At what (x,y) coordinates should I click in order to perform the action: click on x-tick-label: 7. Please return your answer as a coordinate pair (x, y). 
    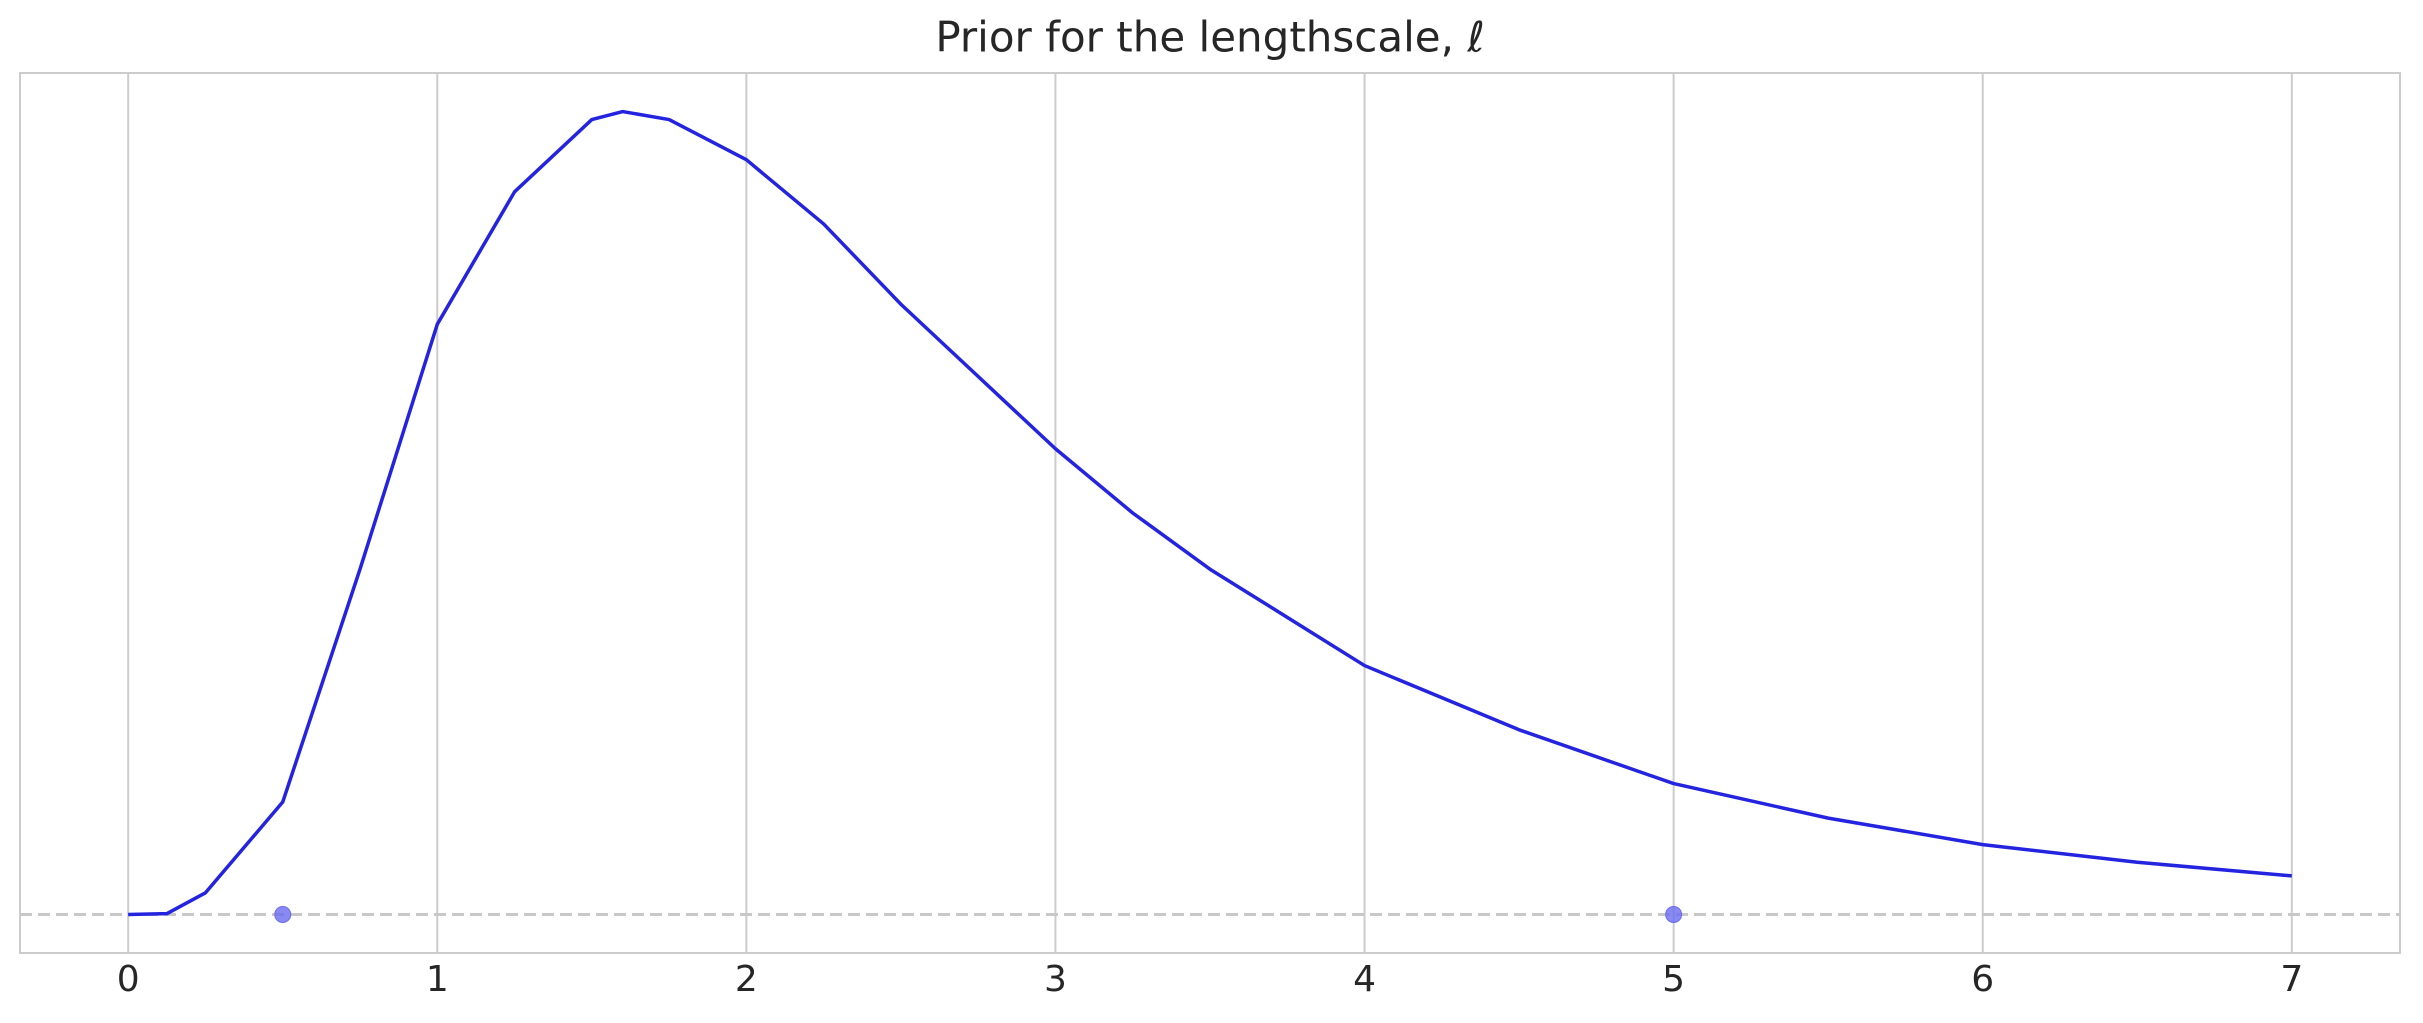
    Looking at the image, I should click on (2291, 979).